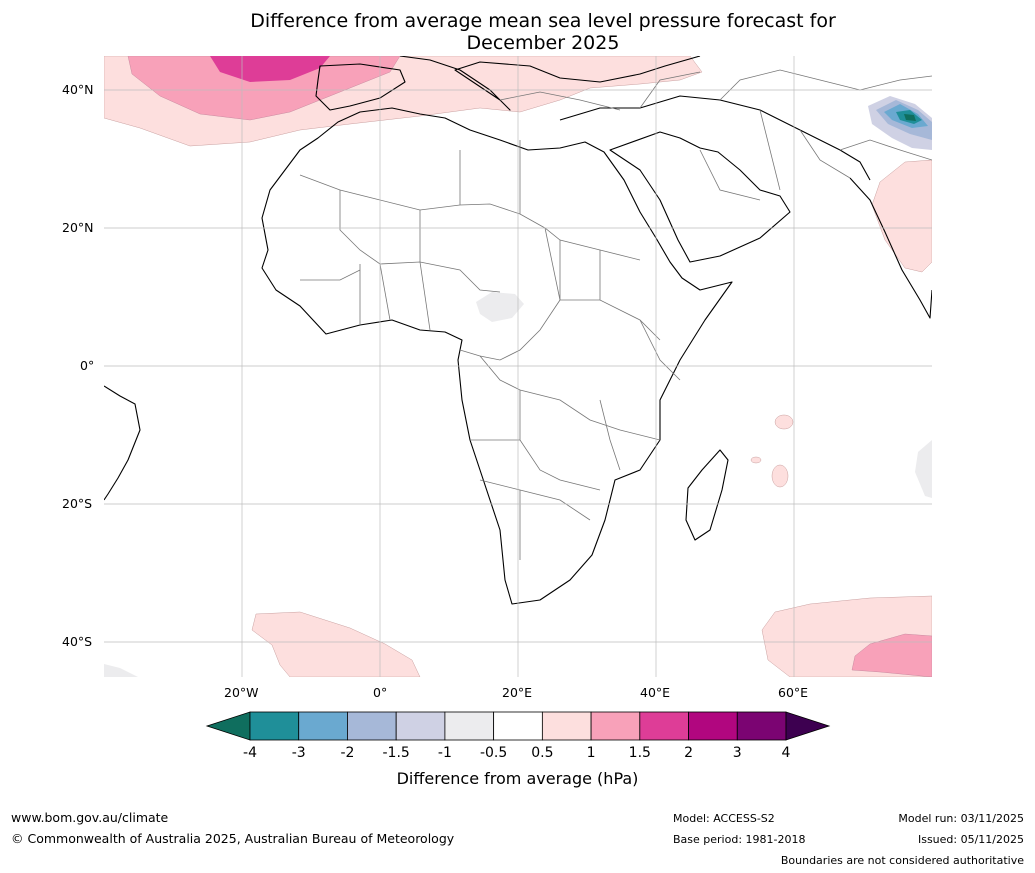  I want to click on lon-label-40e: 40°E, so click(655, 692).